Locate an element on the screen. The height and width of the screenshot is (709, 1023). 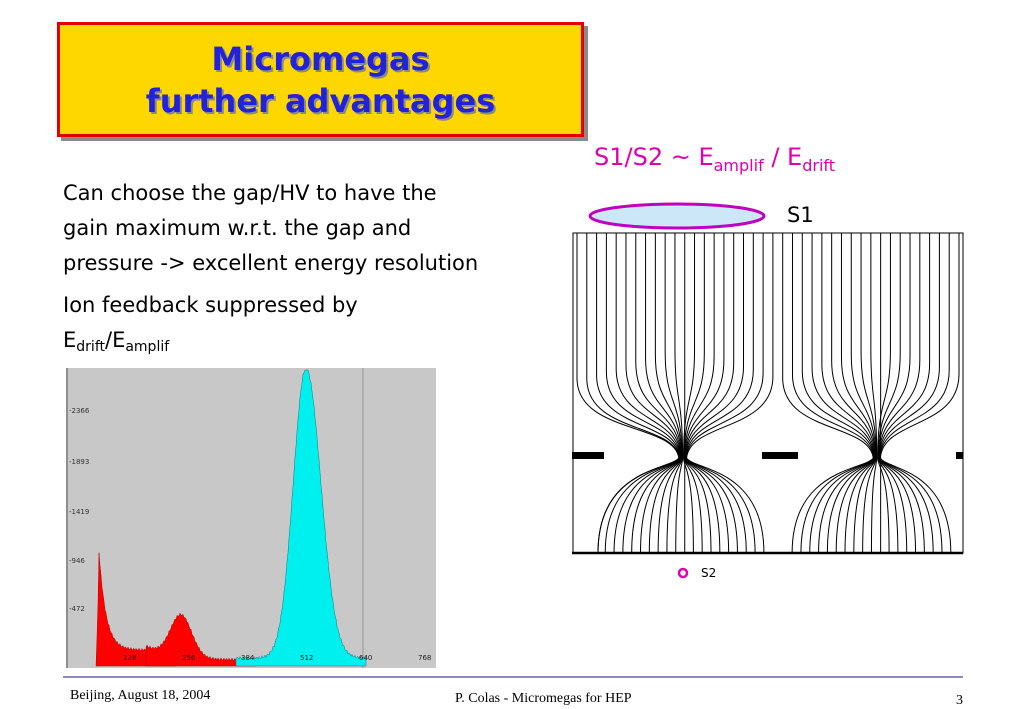
footer-center: P. Colas - Micromegas for HEP is located at coordinates (543, 698).